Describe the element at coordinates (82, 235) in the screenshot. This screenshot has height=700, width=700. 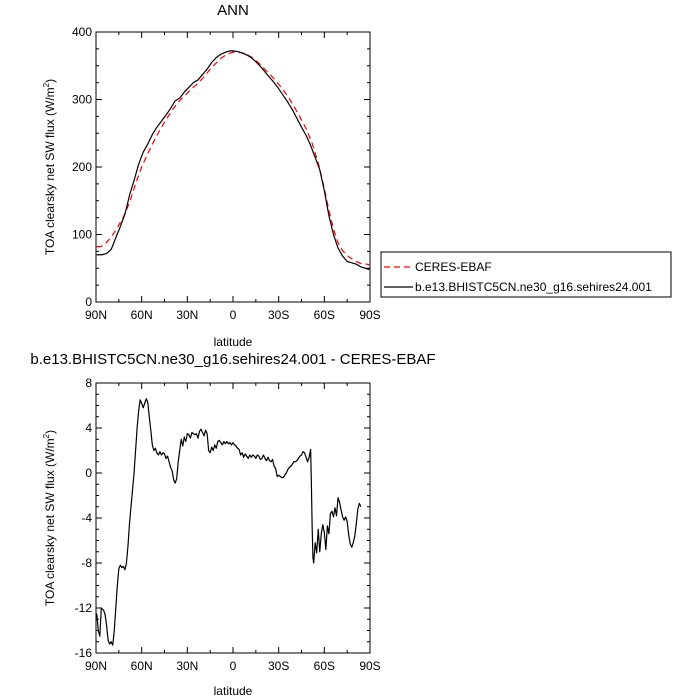
I see `top-y-tick-label: 100` at that location.